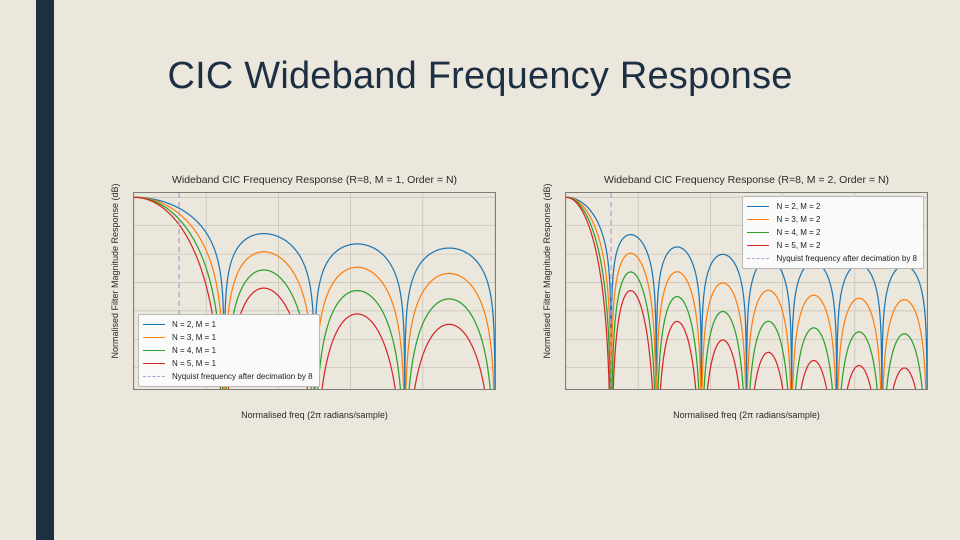  What do you see at coordinates (798, 219) in the screenshot?
I see `legend-label: N = 3, M = 2` at bounding box center [798, 219].